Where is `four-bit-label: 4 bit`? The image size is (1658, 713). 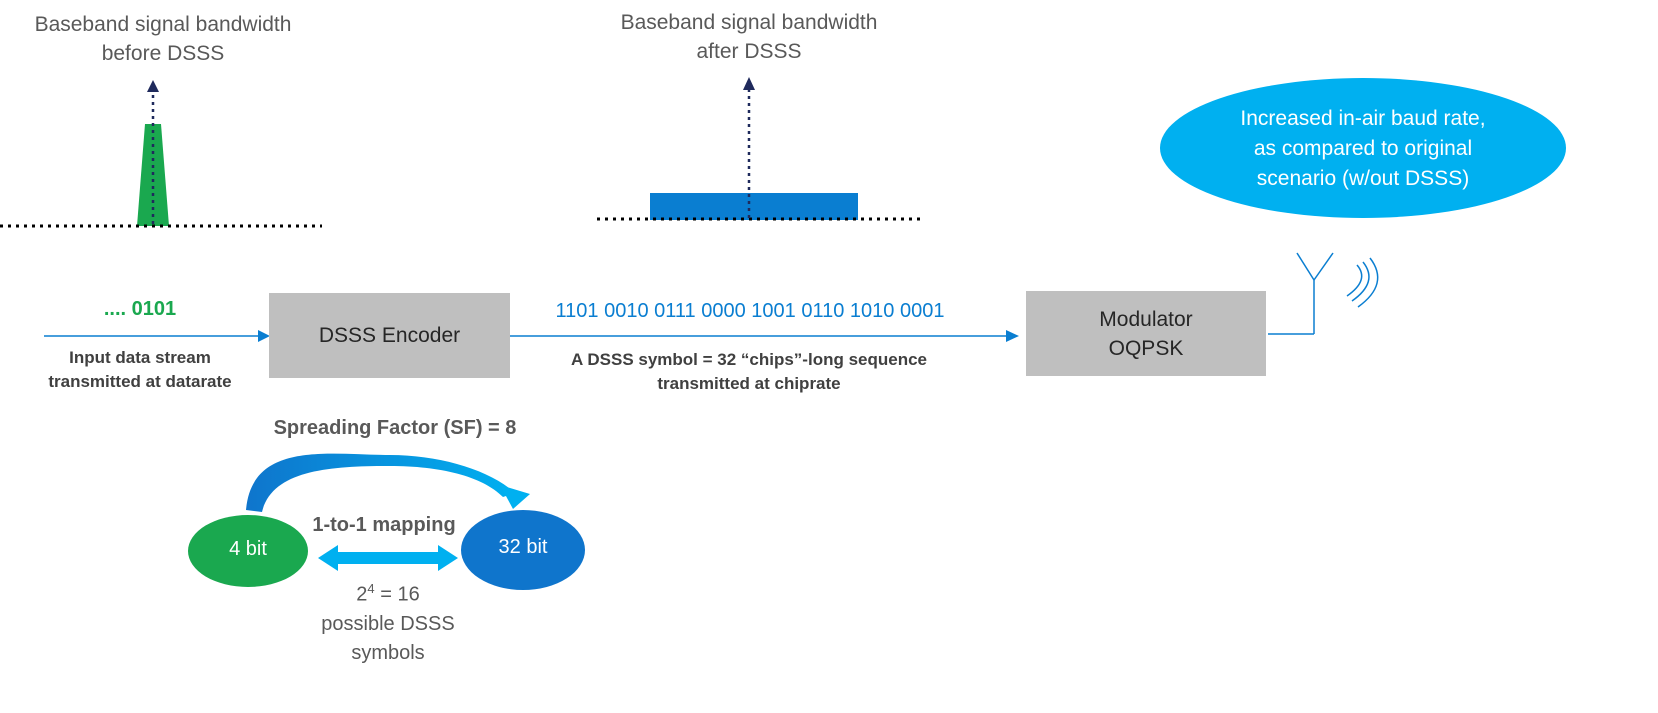
four-bit-label: 4 bit is located at coordinates (248, 549).